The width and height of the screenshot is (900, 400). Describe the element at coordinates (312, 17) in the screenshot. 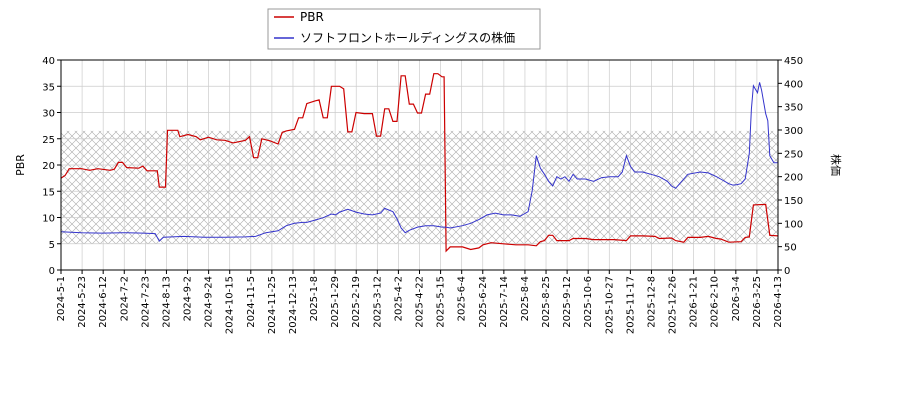

I see `legend-entry-pbr: PBR` at that location.